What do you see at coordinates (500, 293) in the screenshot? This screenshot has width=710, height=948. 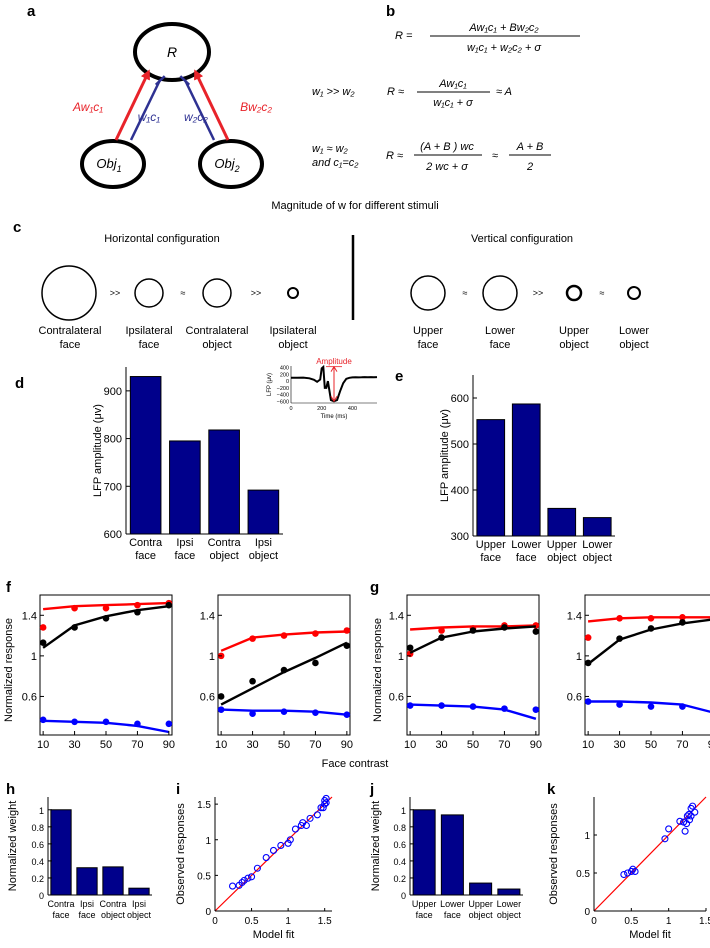 I see `circle-lower-face` at bounding box center [500, 293].